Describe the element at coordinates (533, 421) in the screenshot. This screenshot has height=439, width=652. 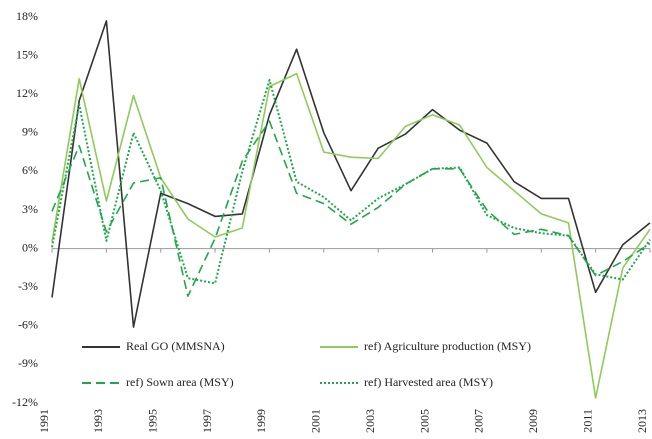
I see `x-tick-label: 2009` at that location.